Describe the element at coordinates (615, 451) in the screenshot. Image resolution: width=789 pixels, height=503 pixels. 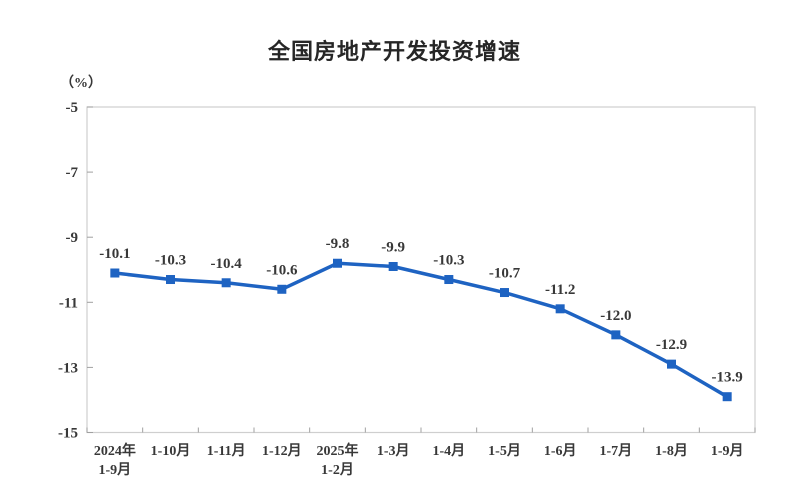
I see `x-axis-category-label: 1-7月` at that location.